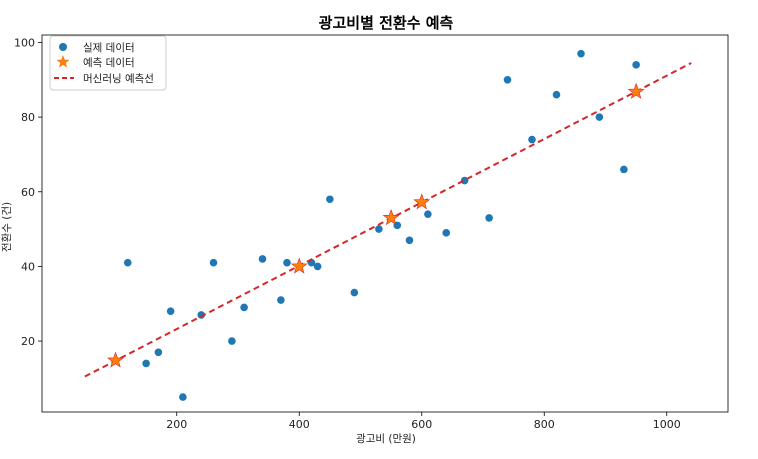  Describe the element at coordinates (386, 439) in the screenshot. I see `x-axis-label: 광고비 (만원)` at that location.